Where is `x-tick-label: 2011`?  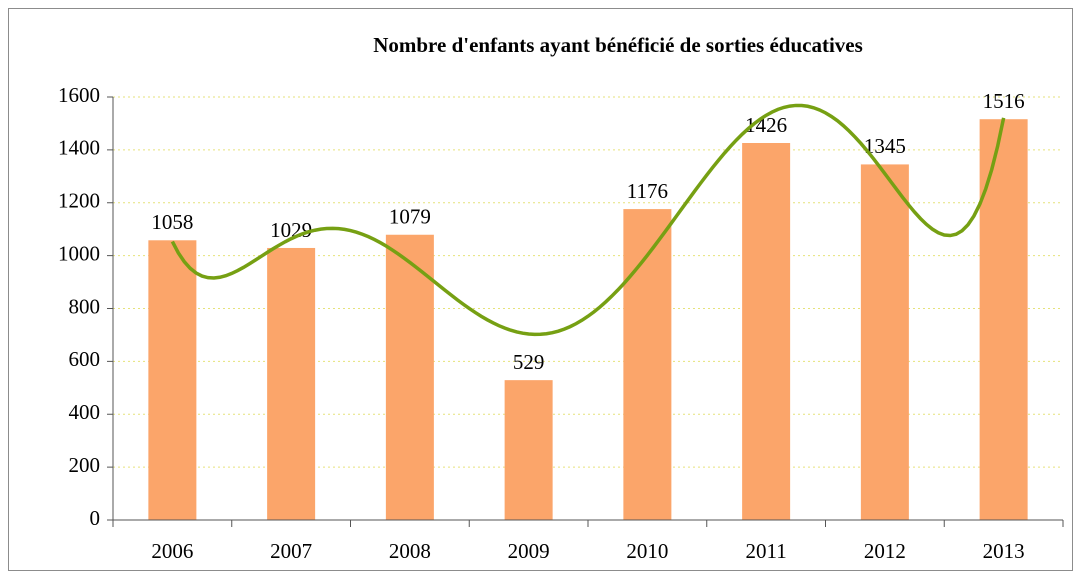
x-tick-label: 2011 is located at coordinates (766, 551).